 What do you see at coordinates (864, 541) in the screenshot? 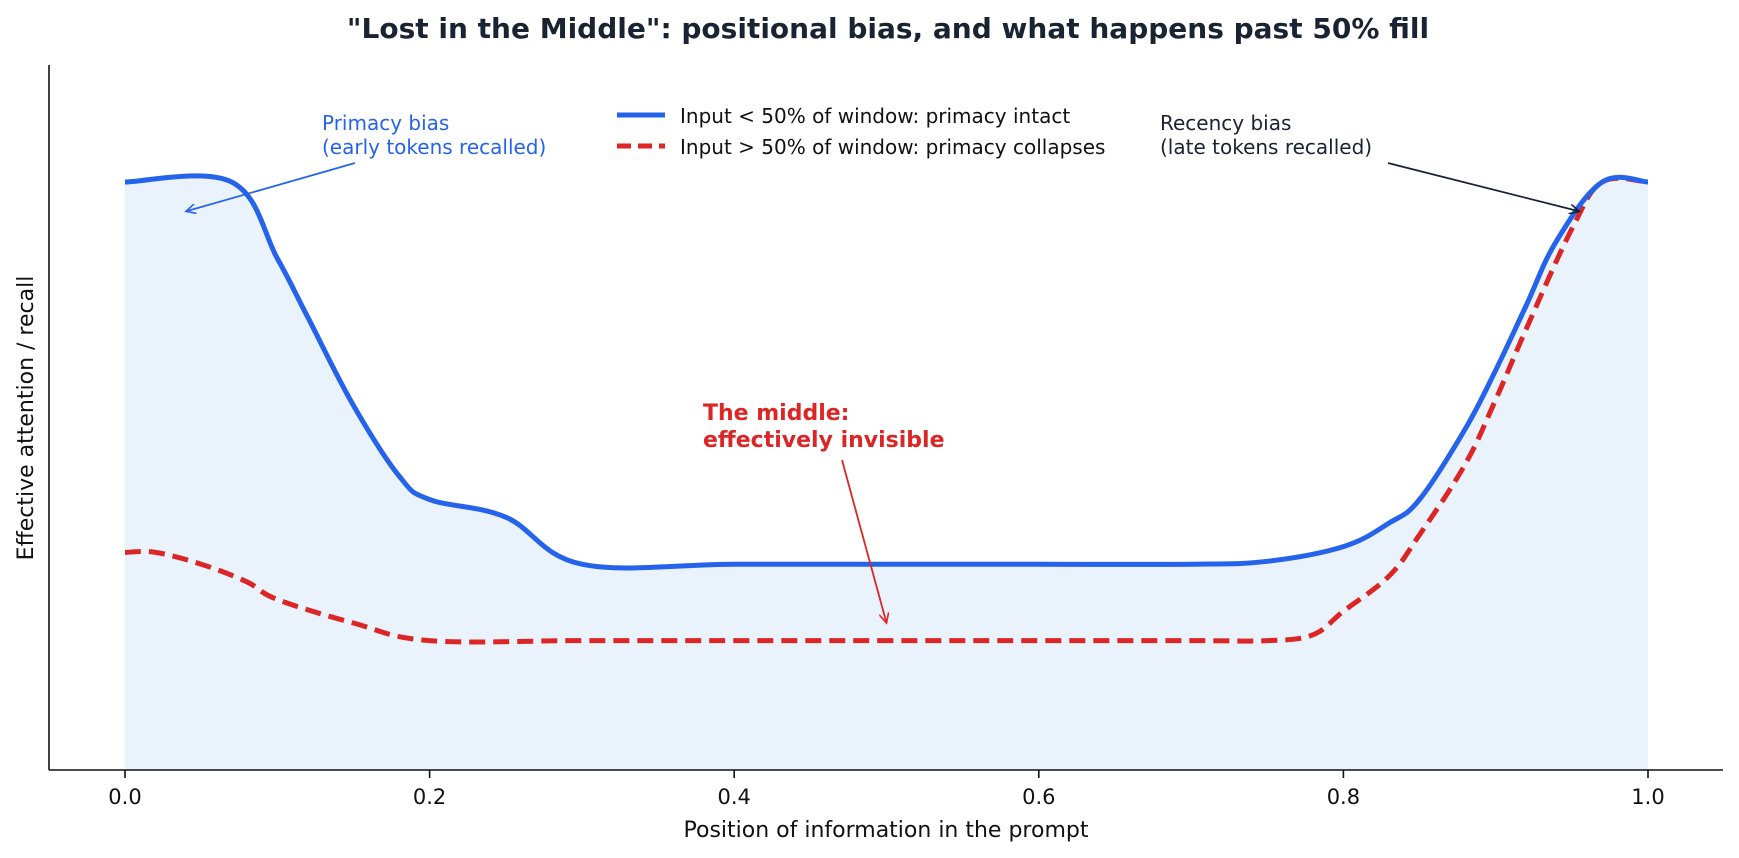
I see `annotation-middle-arrow` at bounding box center [864, 541].